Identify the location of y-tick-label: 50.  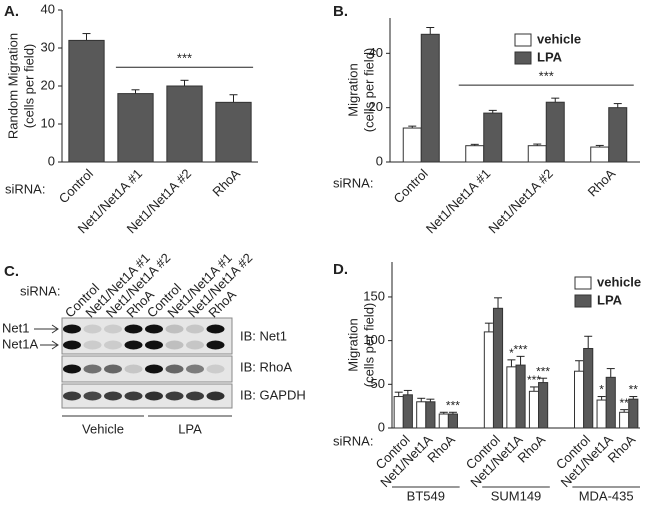
(378, 383).